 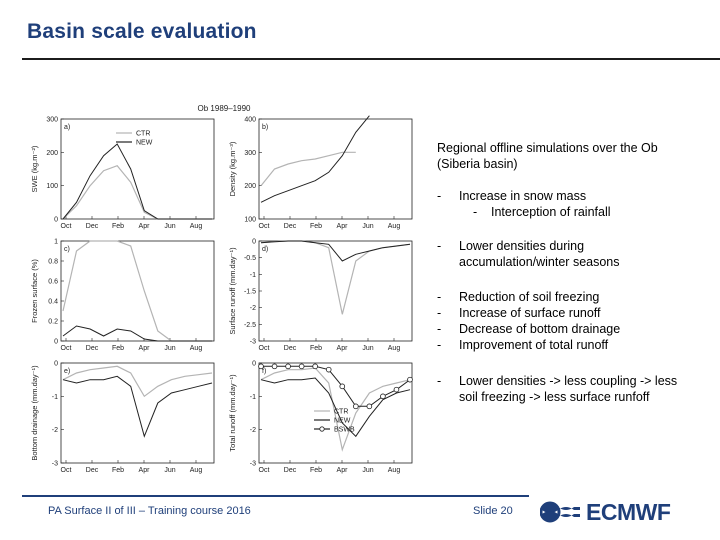 I want to click on y-tick-label-a: 0, so click(x=56, y=220).